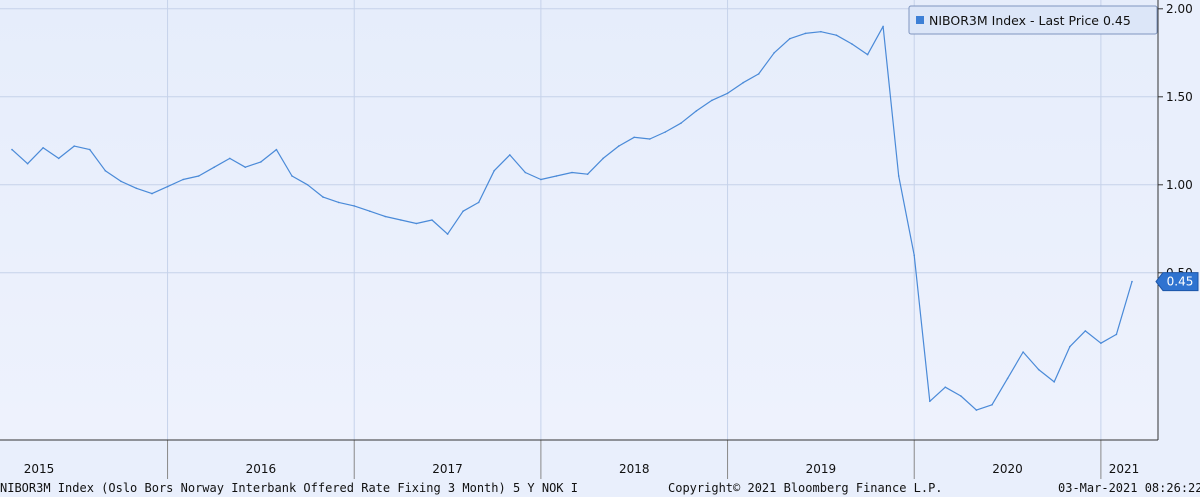 The height and width of the screenshot is (497, 1200). I want to click on y-tick-label: 1.00, so click(1179, 185).